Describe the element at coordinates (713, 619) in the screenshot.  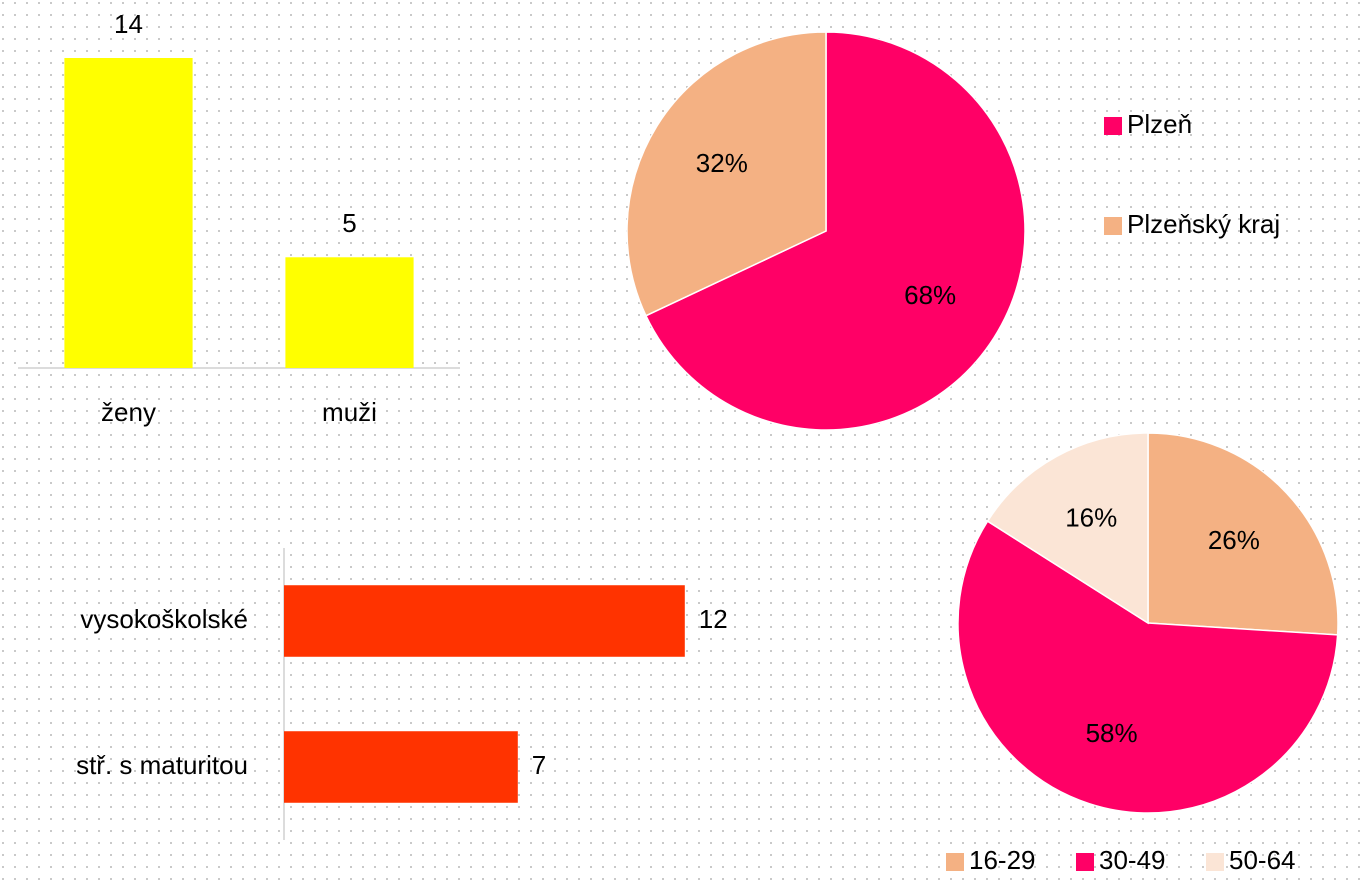
I see `data-label: 12` at that location.